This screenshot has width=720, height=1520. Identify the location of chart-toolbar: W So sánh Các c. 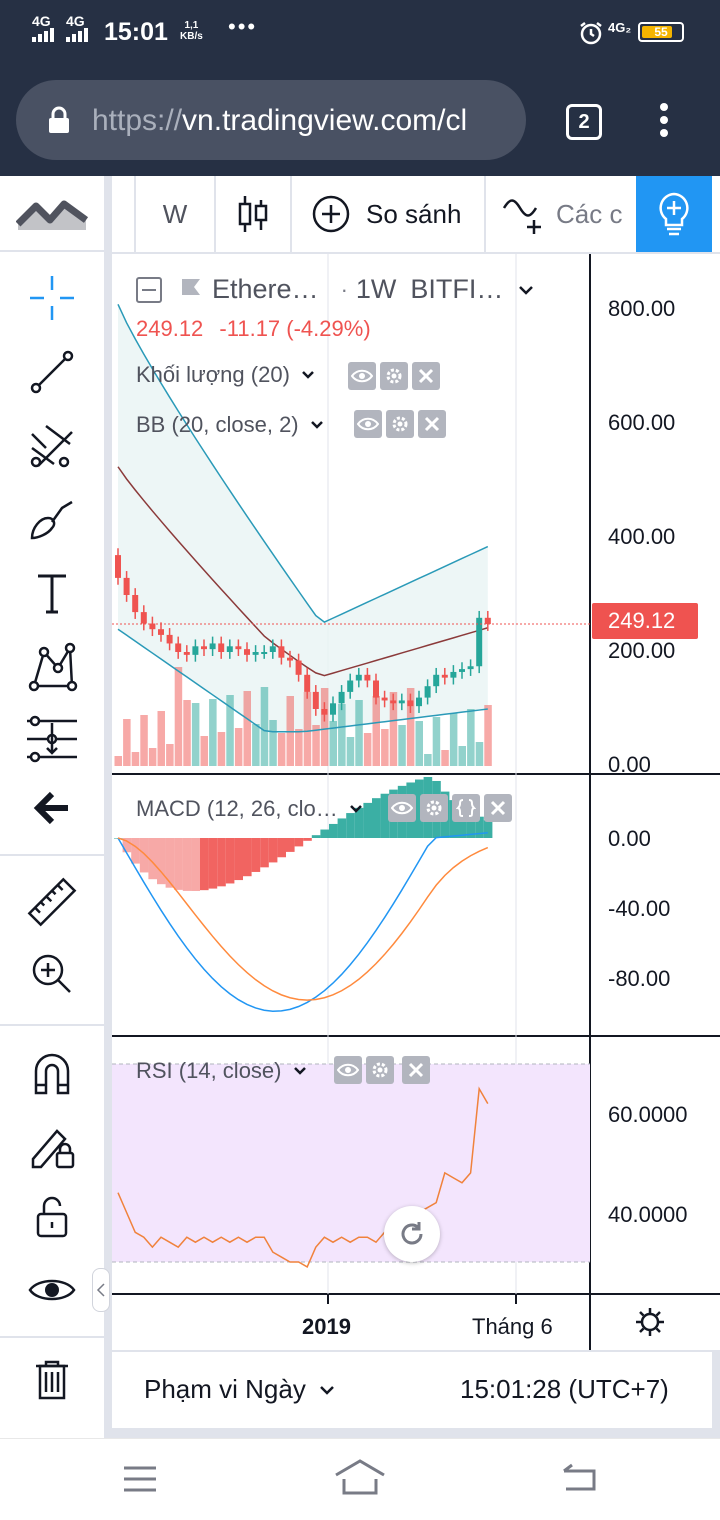
(416, 214).